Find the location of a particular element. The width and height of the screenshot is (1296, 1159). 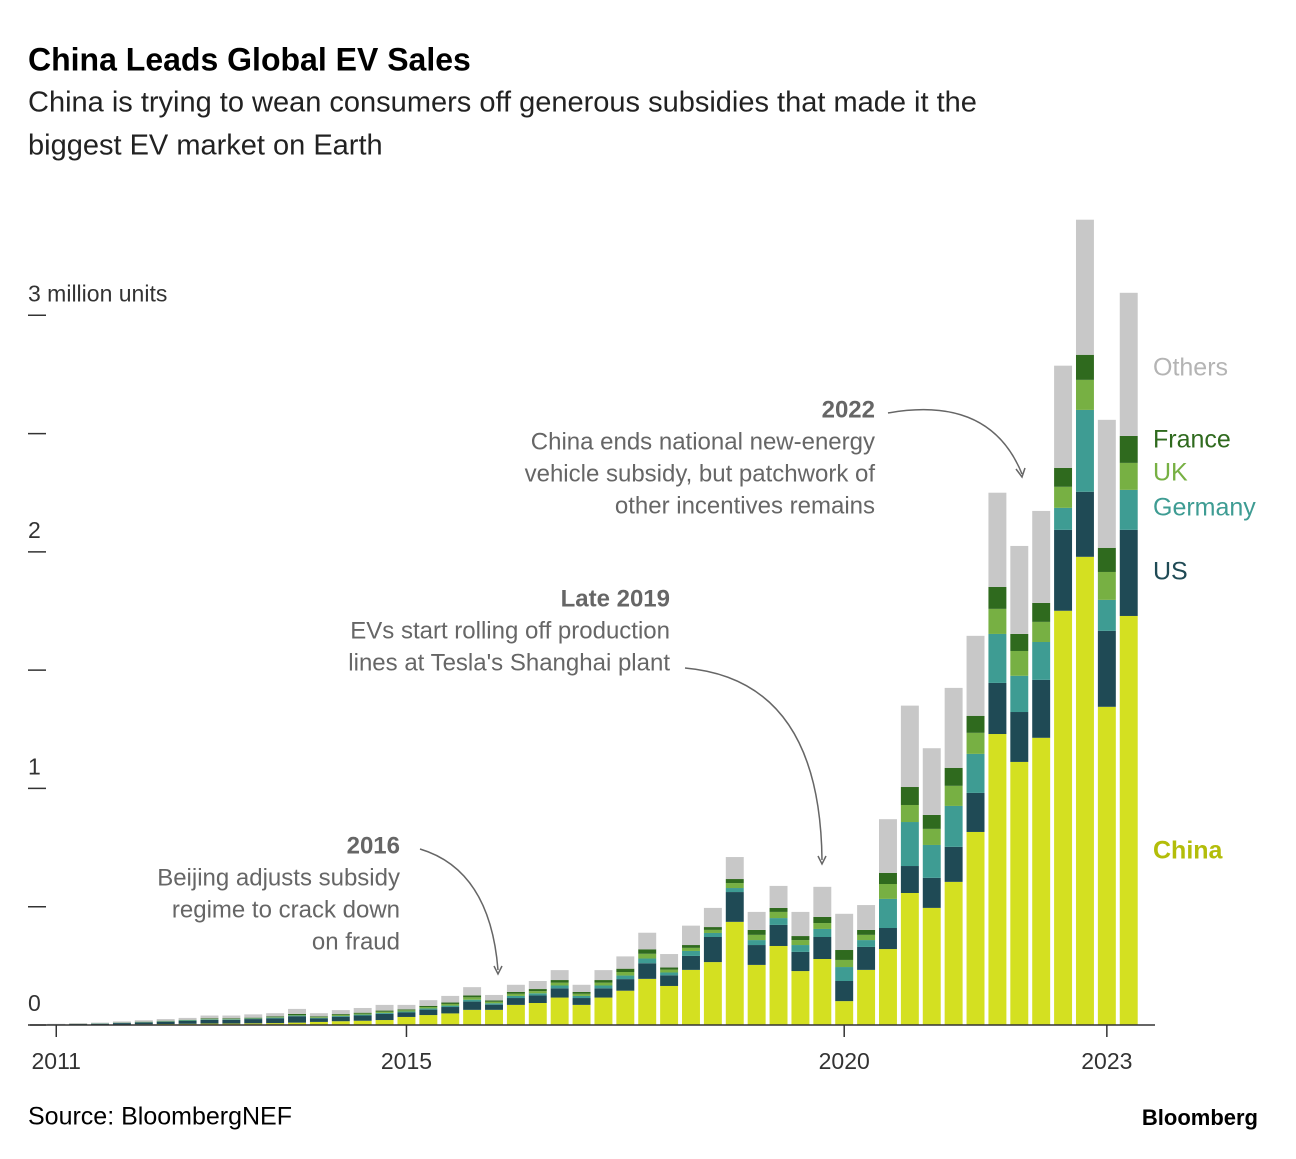

annotation-text: regime to crack down is located at coordinates (286, 909).